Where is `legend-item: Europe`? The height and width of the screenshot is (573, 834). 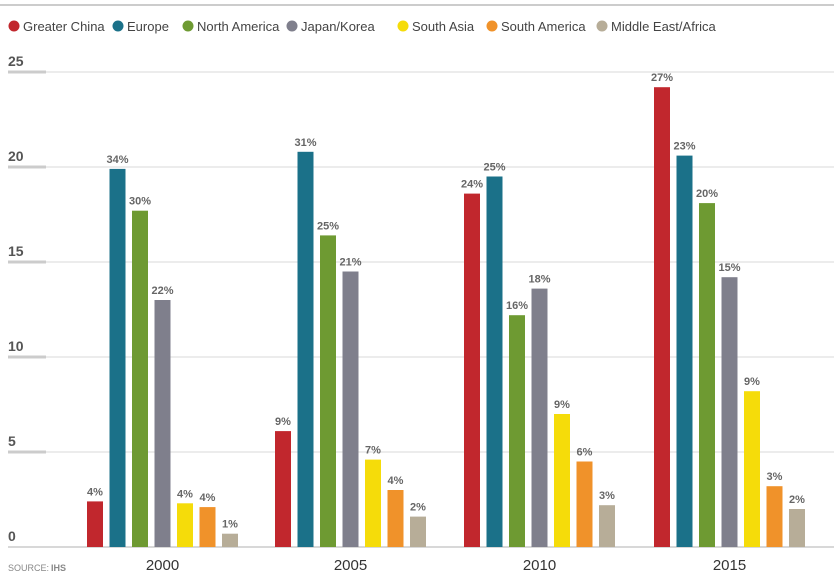 legend-item: Europe is located at coordinates (140, 26).